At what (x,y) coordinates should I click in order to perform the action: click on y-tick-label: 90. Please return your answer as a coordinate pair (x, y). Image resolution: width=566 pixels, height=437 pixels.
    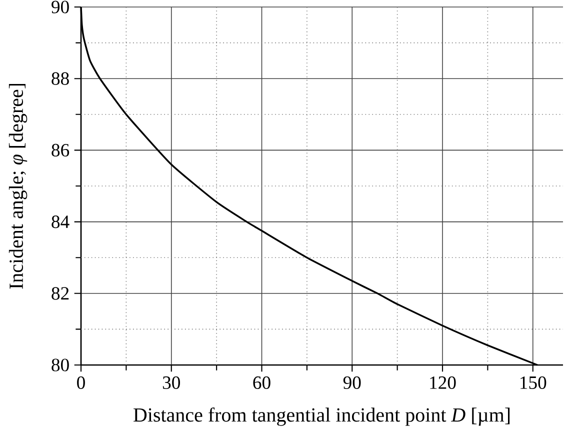
    Looking at the image, I should click on (60, 7).